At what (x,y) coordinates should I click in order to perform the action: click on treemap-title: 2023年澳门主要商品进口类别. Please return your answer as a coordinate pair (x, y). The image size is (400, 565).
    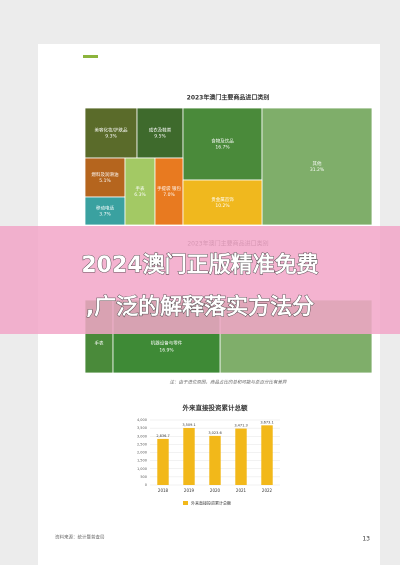
    Looking at the image, I should click on (228, 98).